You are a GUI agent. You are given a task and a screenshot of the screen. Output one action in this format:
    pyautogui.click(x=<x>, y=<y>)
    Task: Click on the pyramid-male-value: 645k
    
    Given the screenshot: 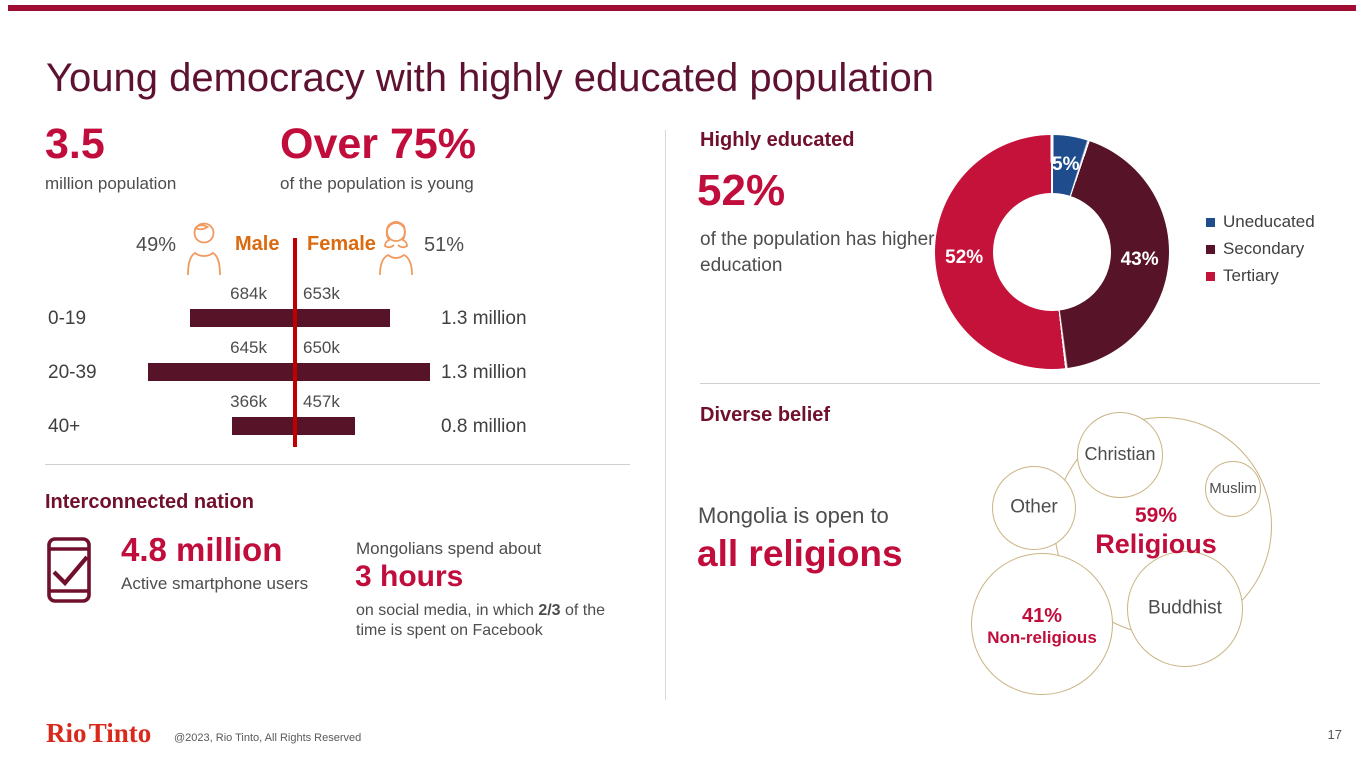 What is the action you would take?
    pyautogui.click(x=248, y=347)
    